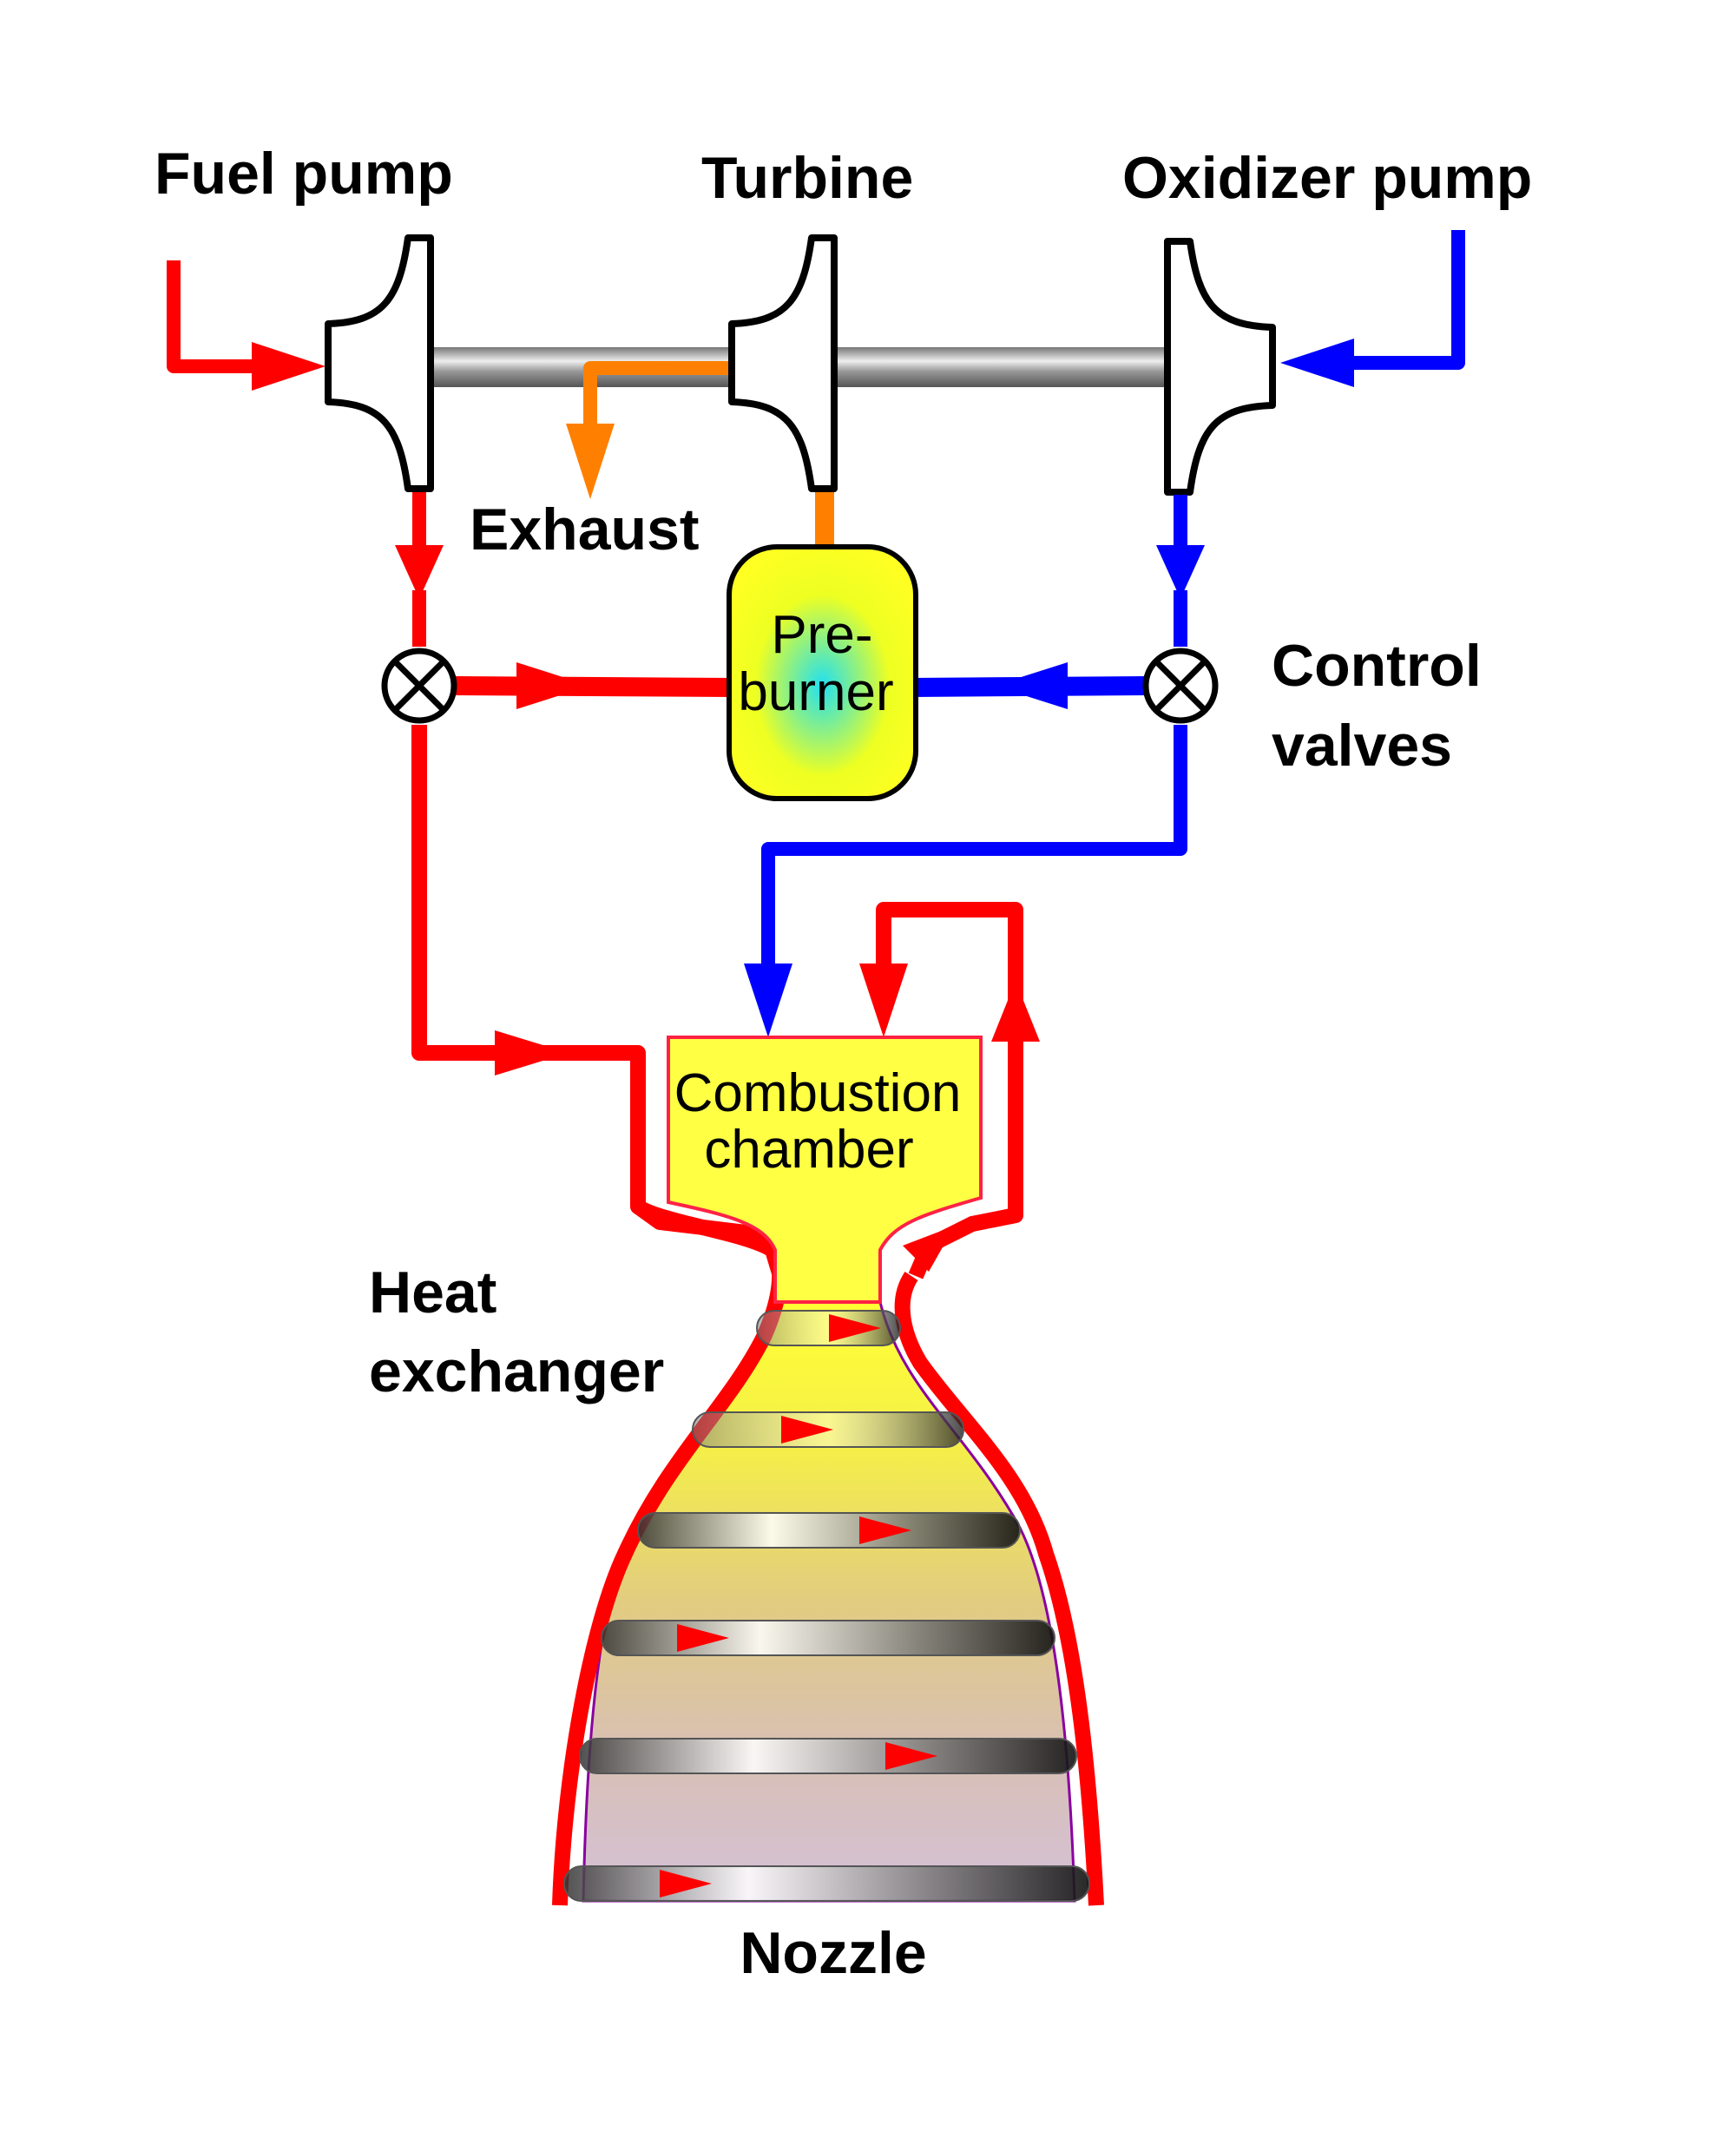 This screenshot has height=2131, width=1736. What do you see at coordinates (1401, 300) in the screenshot?
I see `oxidizer-inlet-line` at bounding box center [1401, 300].